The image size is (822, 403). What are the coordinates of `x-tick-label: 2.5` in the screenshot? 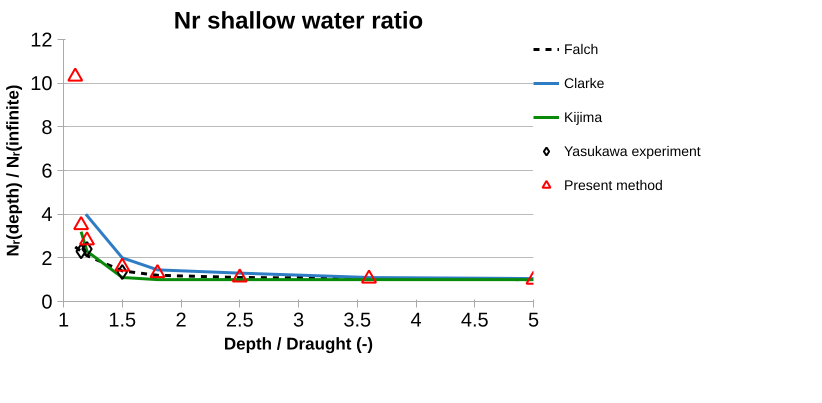 It's located at (240, 321).